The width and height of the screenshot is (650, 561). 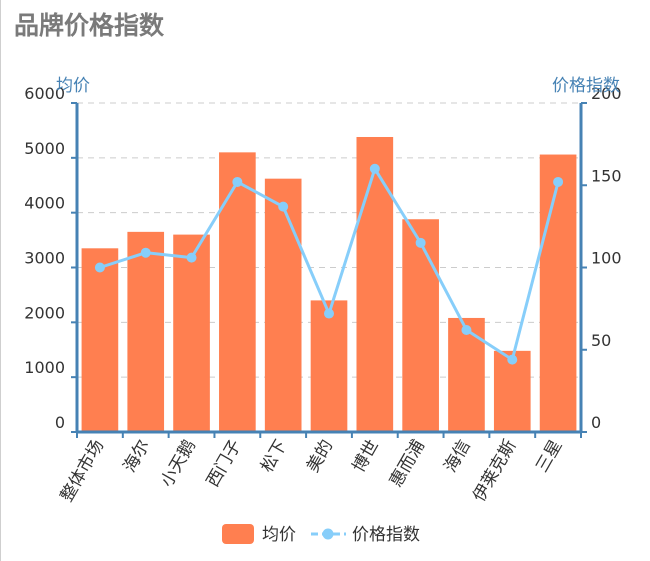 I want to click on x-tick-label: 博世, so click(x=366, y=456).